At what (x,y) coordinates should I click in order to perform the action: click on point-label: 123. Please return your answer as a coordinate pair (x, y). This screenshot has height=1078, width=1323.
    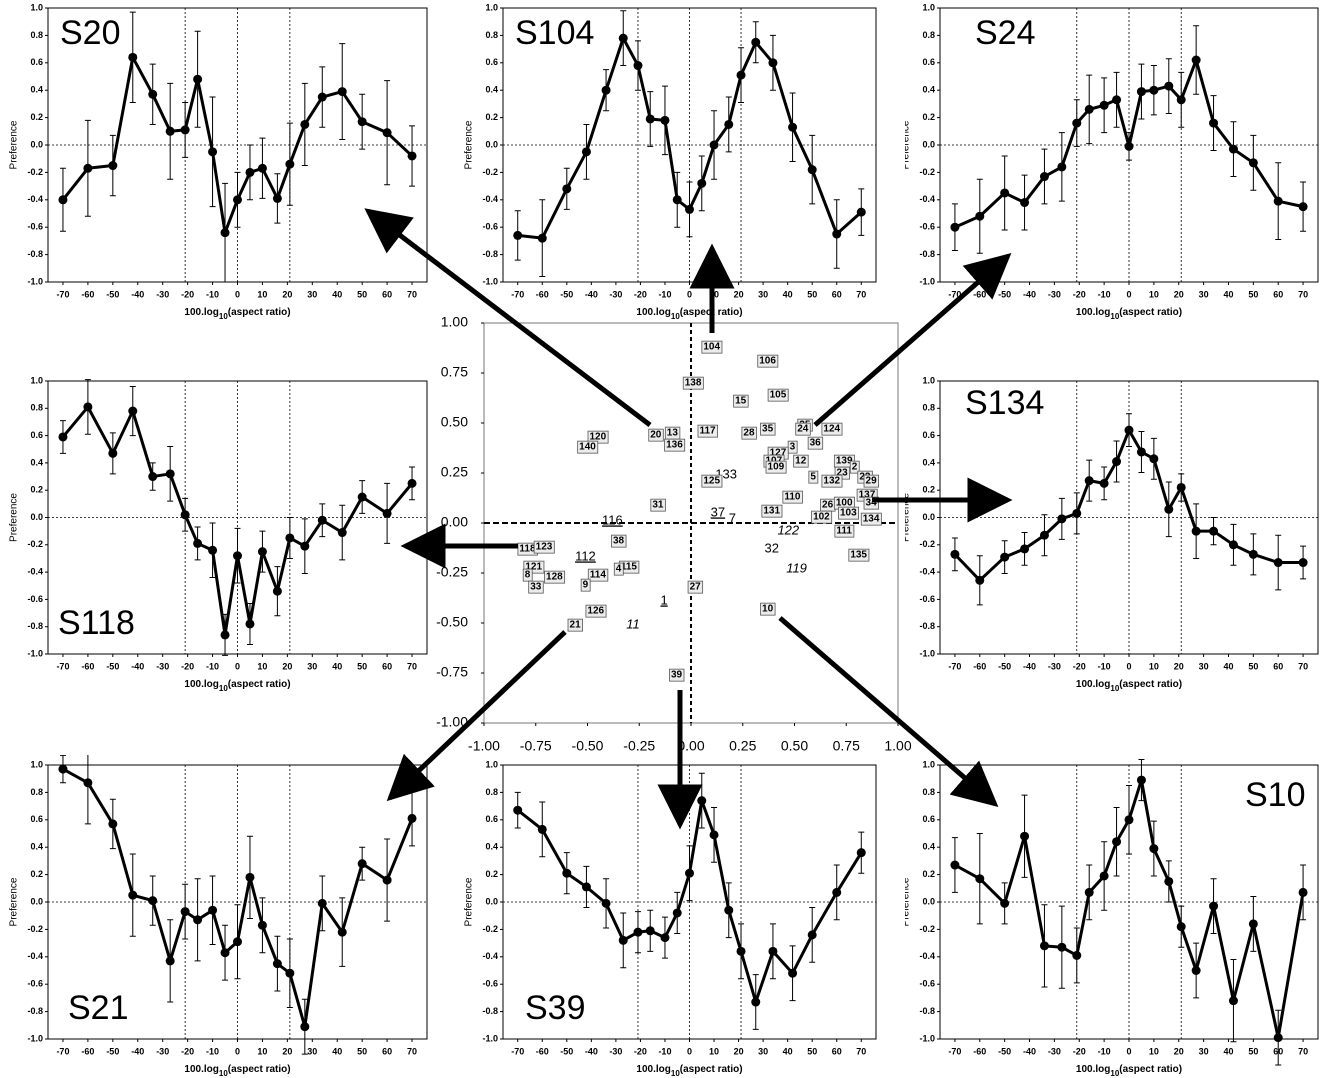
    Looking at the image, I should click on (544, 547).